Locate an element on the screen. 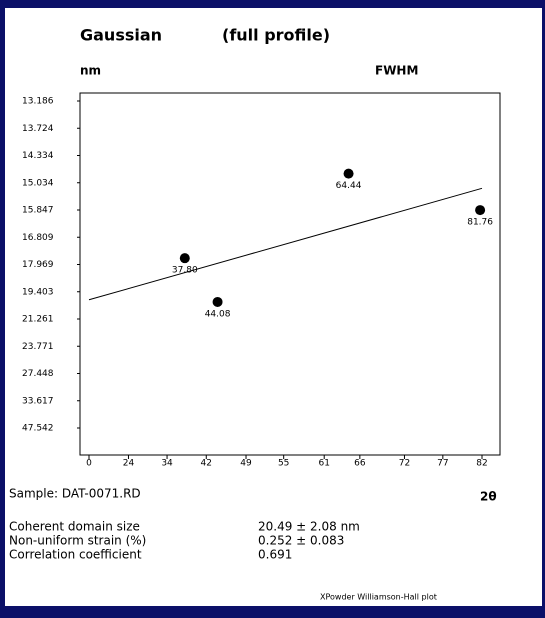  result-value: 0.252 ± 0.083 is located at coordinates (301, 541).